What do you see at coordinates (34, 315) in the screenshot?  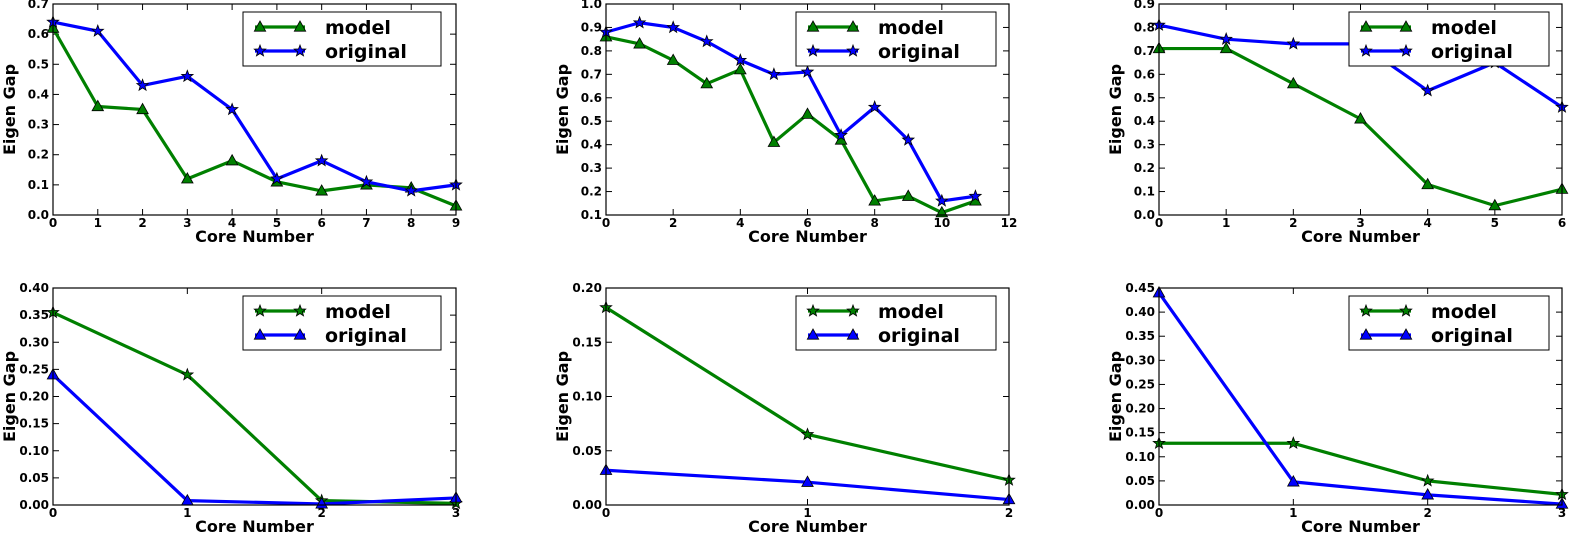 I see `y-tick-label: 0.35` at bounding box center [34, 315].